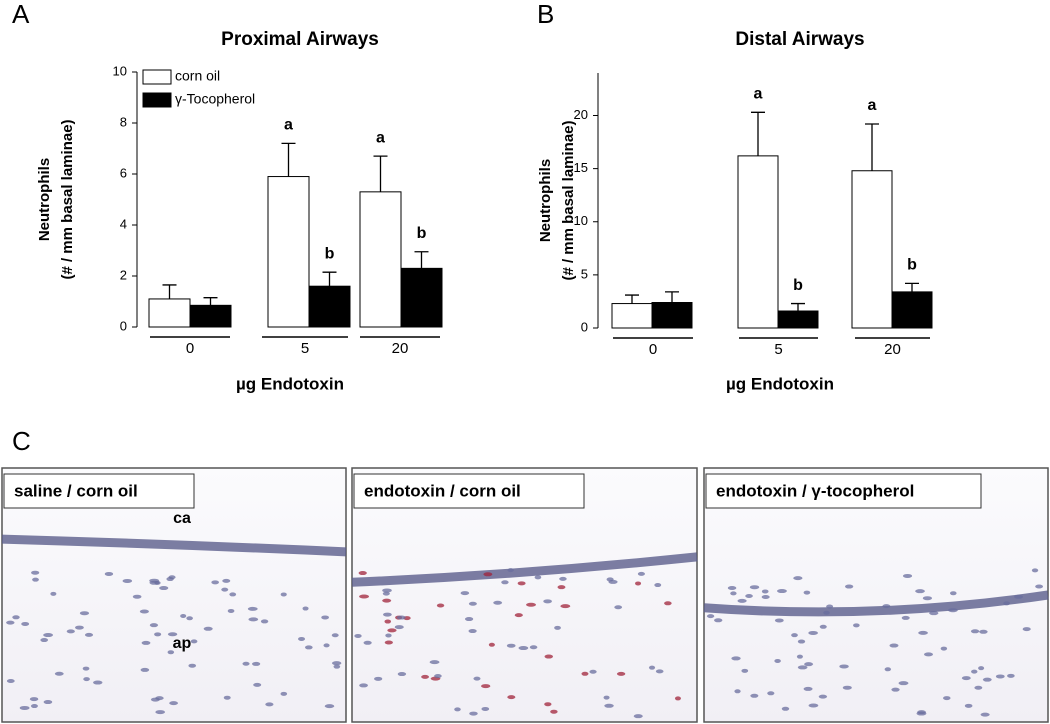 This screenshot has height=724, width=1050. I want to click on chart-title: Proximal Airways, so click(300, 39).